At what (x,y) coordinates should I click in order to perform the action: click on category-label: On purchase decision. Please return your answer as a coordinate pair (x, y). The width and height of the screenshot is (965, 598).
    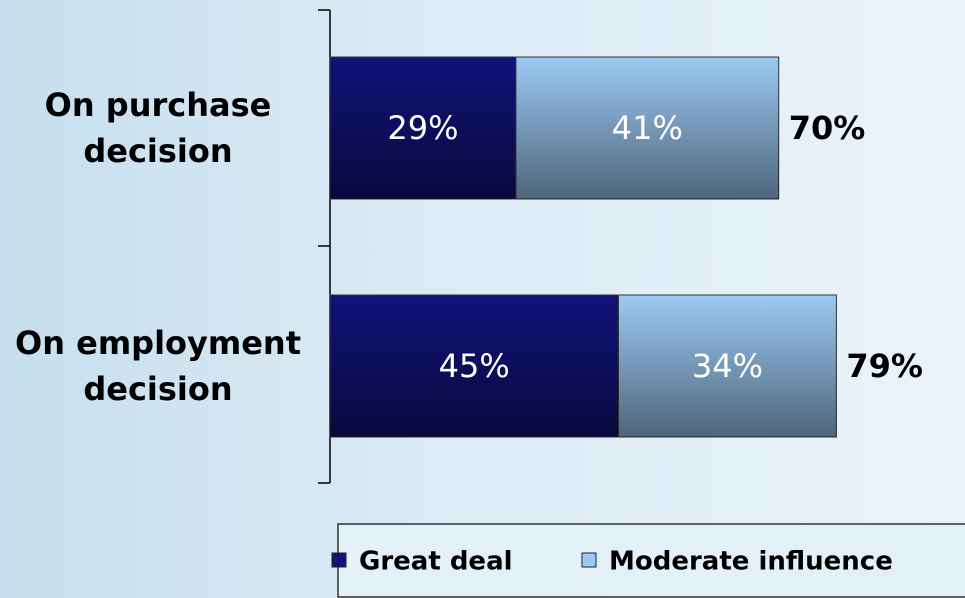
    Looking at the image, I should click on (158, 128).